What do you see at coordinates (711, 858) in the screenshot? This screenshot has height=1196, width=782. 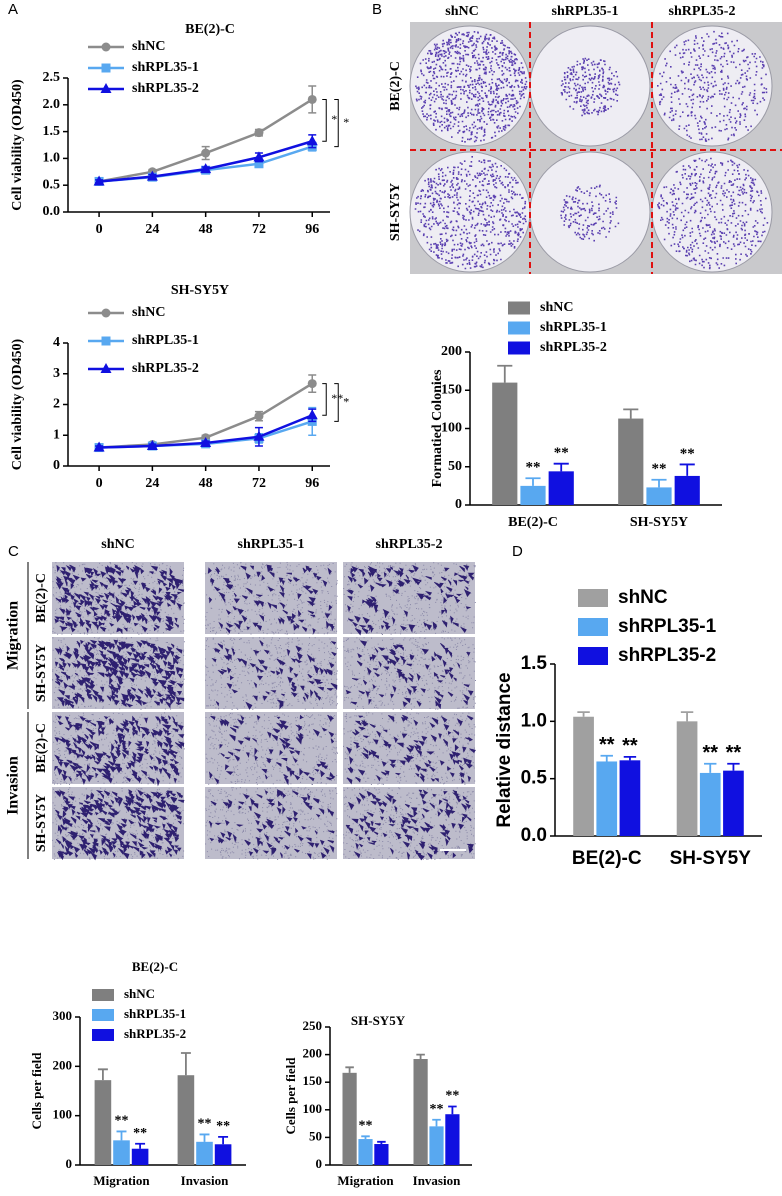 I see `x-tick-label: SH-SY5Y` at bounding box center [711, 858].